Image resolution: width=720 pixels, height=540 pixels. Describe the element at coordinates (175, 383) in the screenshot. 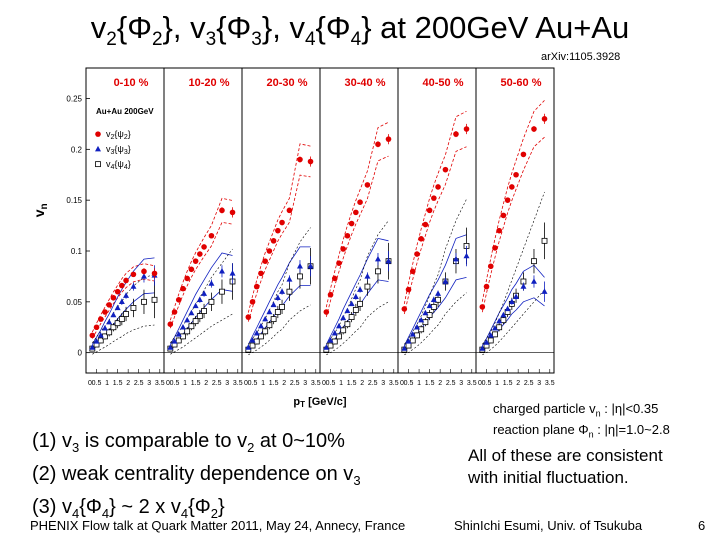

I see `x-tick-label: 0.5` at that location.